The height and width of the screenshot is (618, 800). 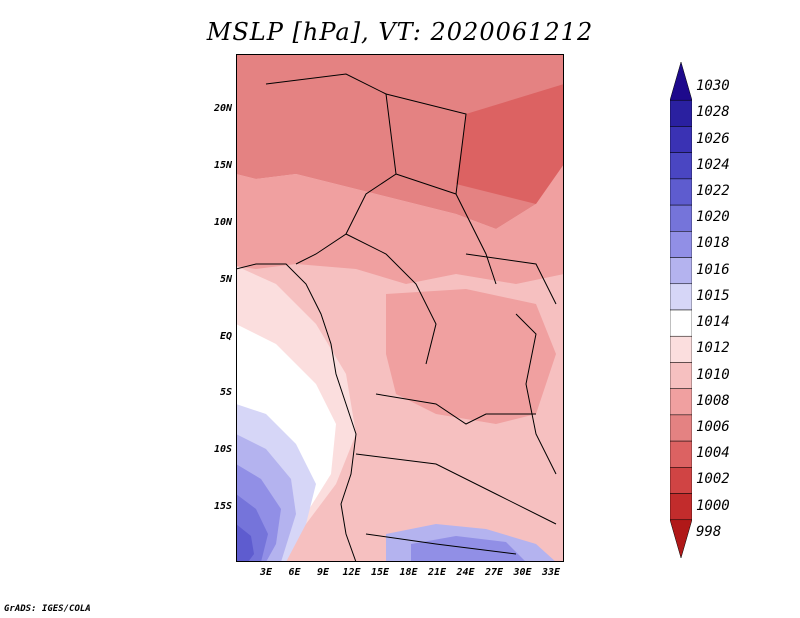 I want to click on colorbar-label: 1006, so click(x=713, y=427).